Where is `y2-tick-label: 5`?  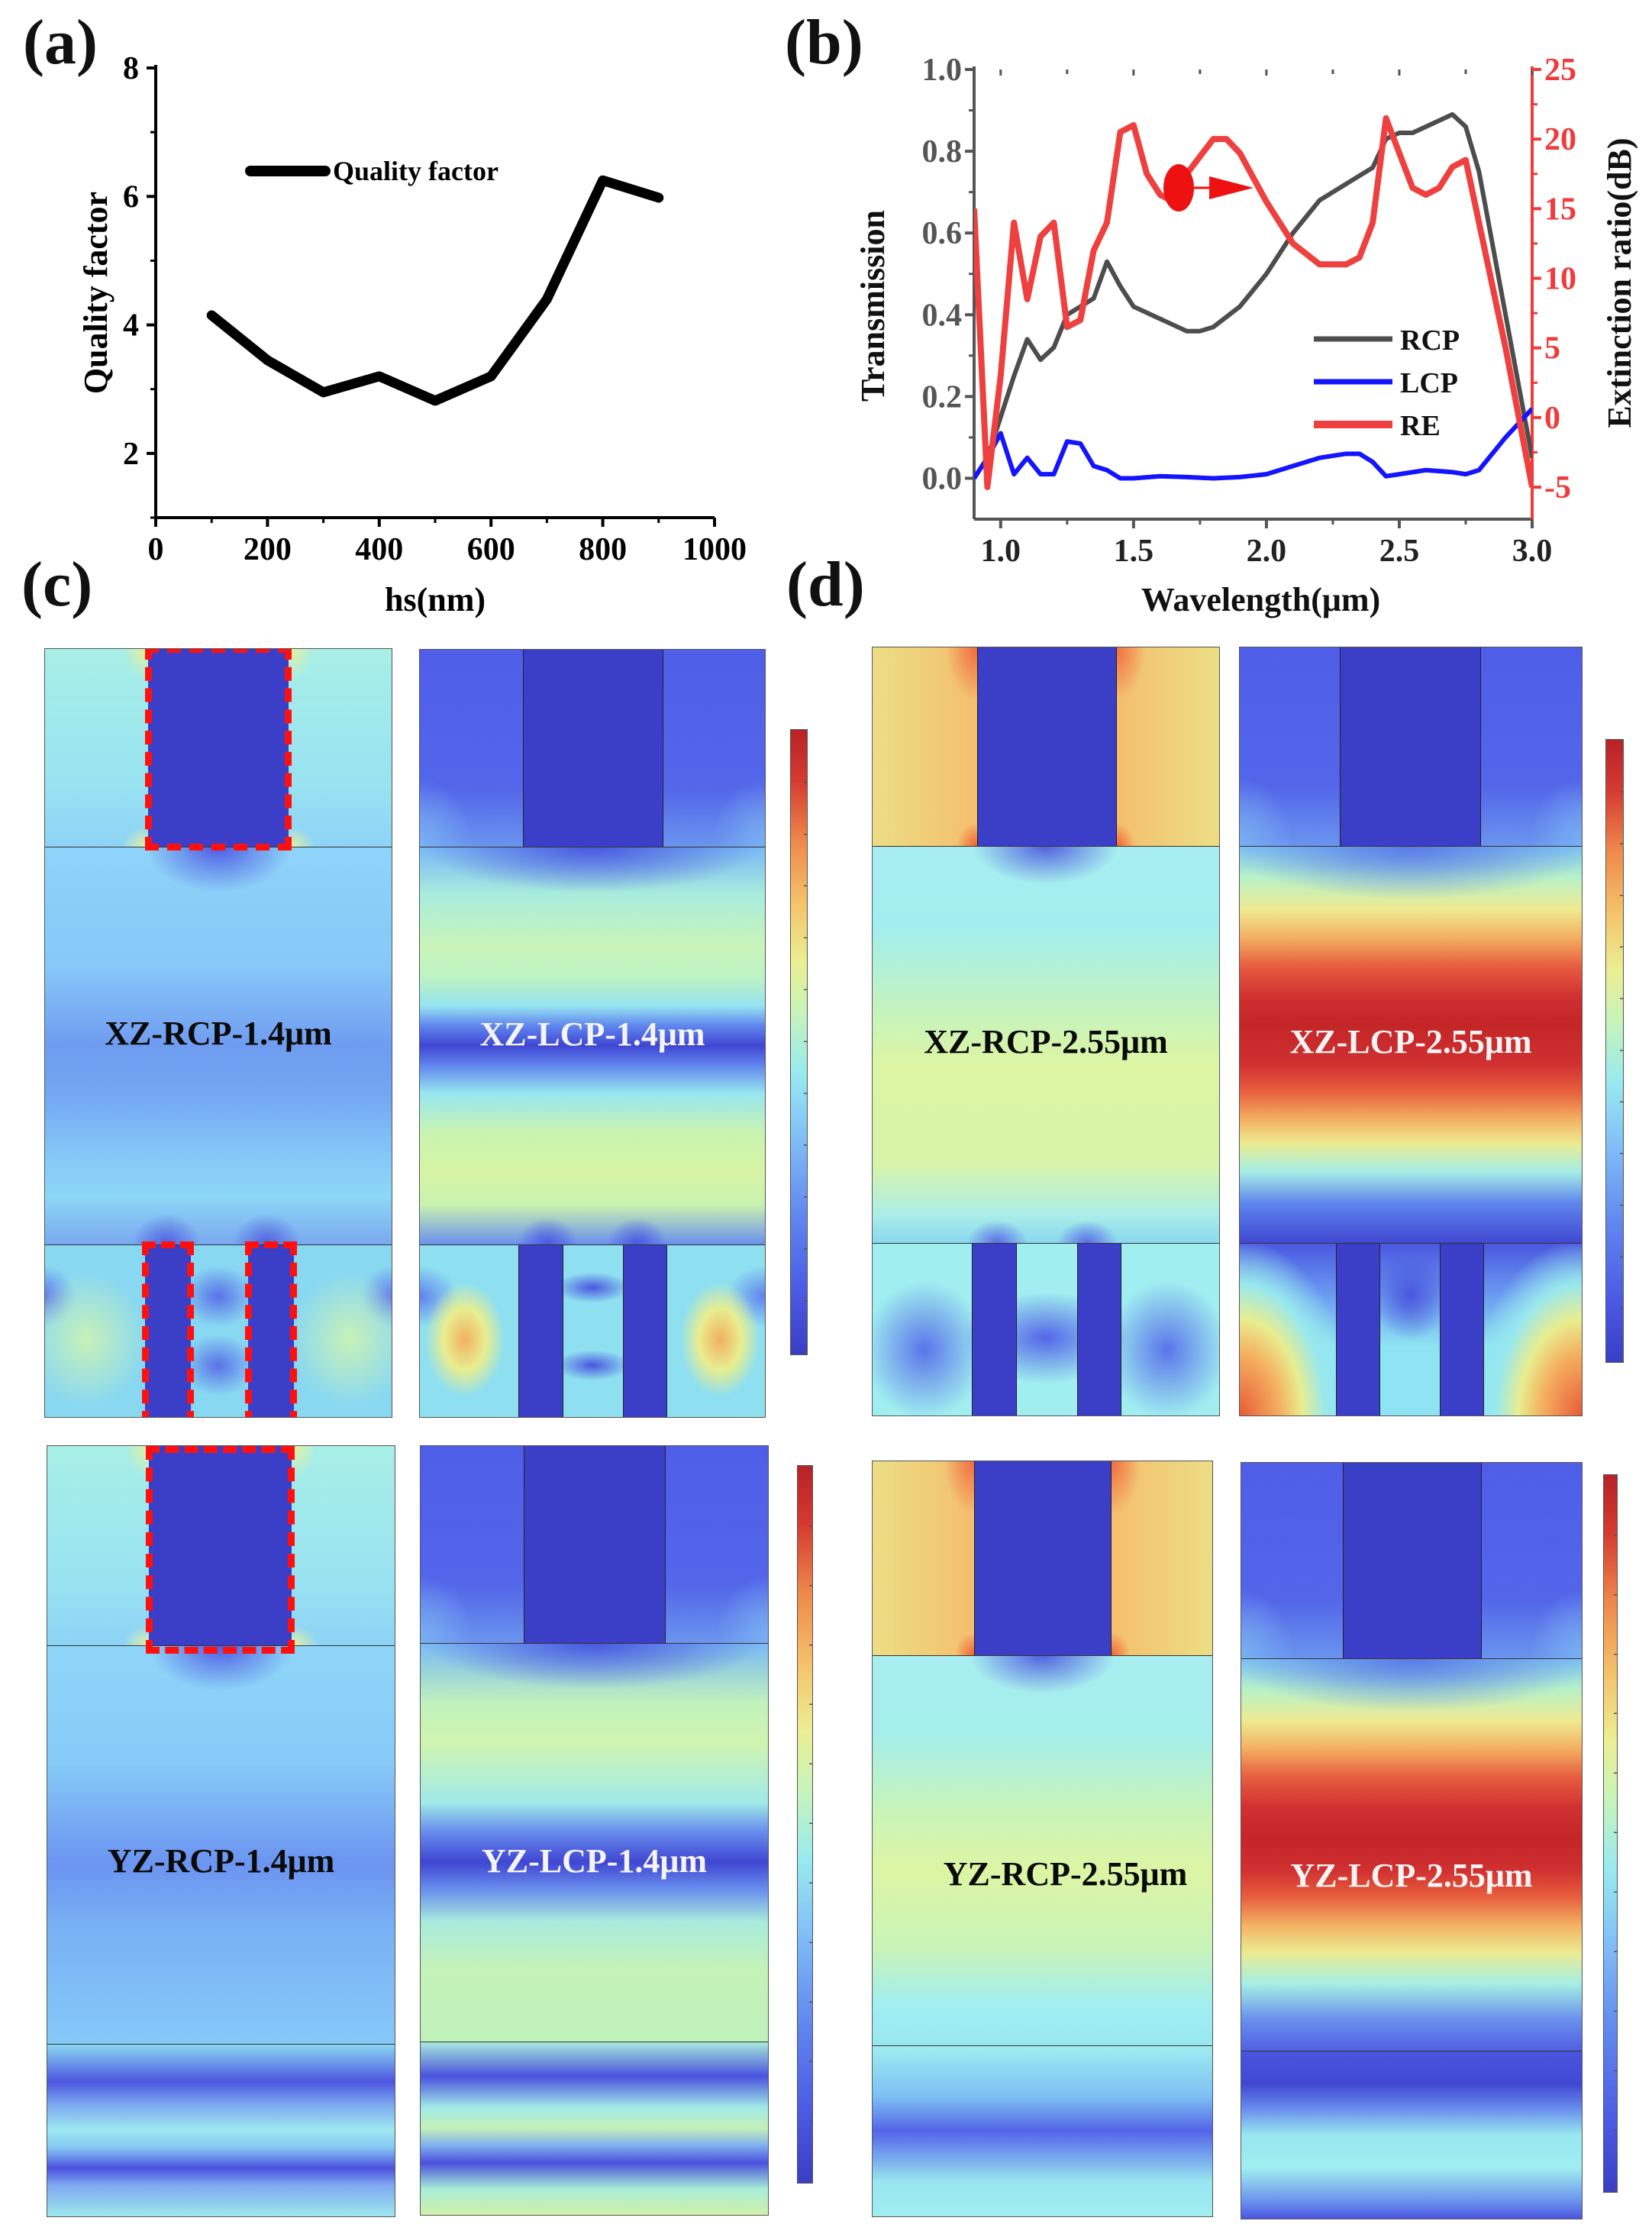
y2-tick-label: 5 is located at coordinates (1552, 348).